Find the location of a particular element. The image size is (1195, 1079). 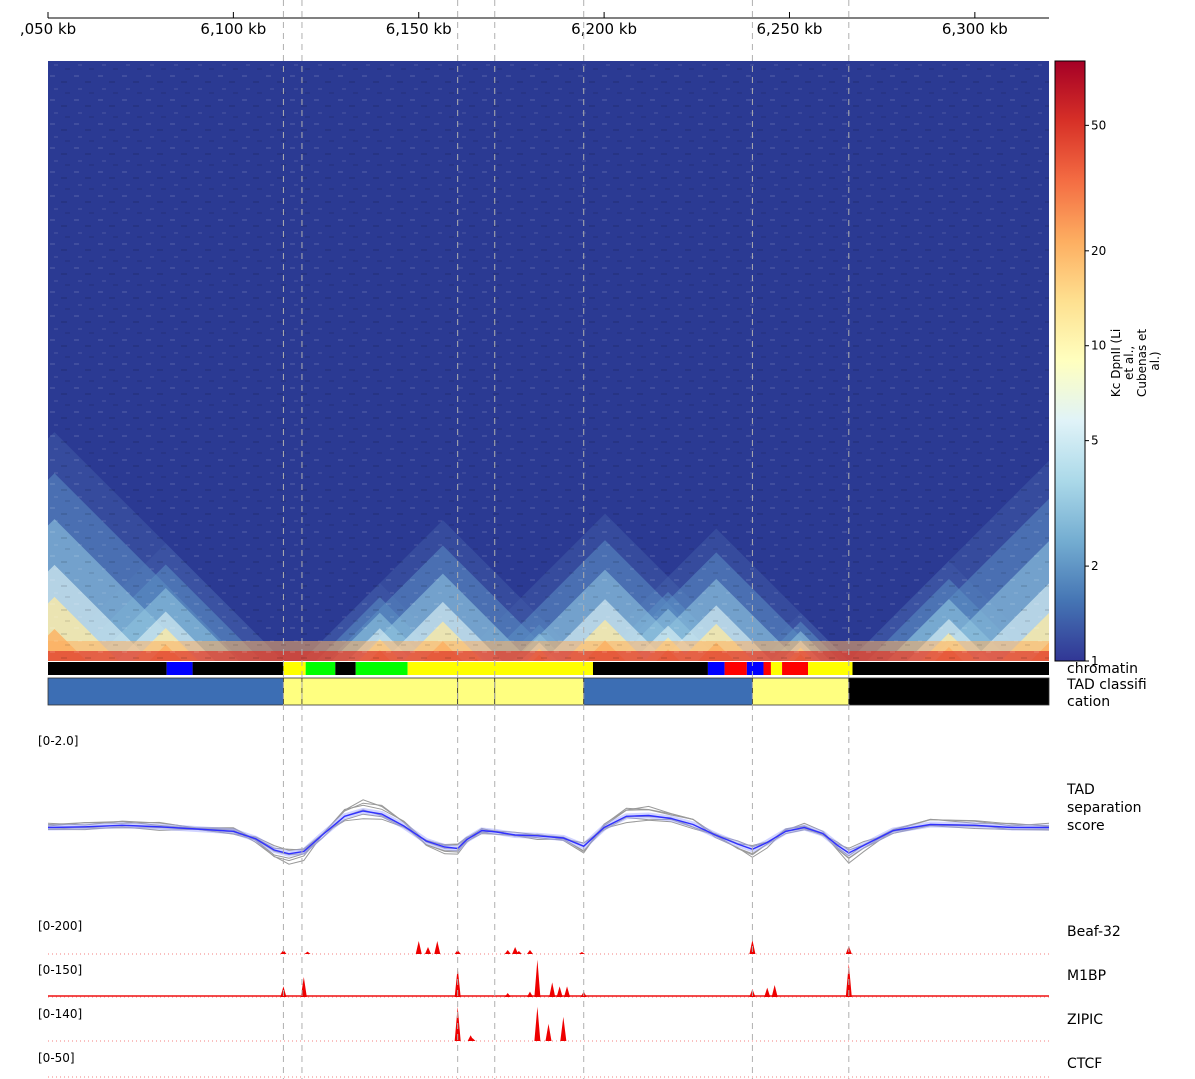

colorbar-label: Kc DpnII (Li et al., Cubenas et al.) is located at coordinates (1135, 361).